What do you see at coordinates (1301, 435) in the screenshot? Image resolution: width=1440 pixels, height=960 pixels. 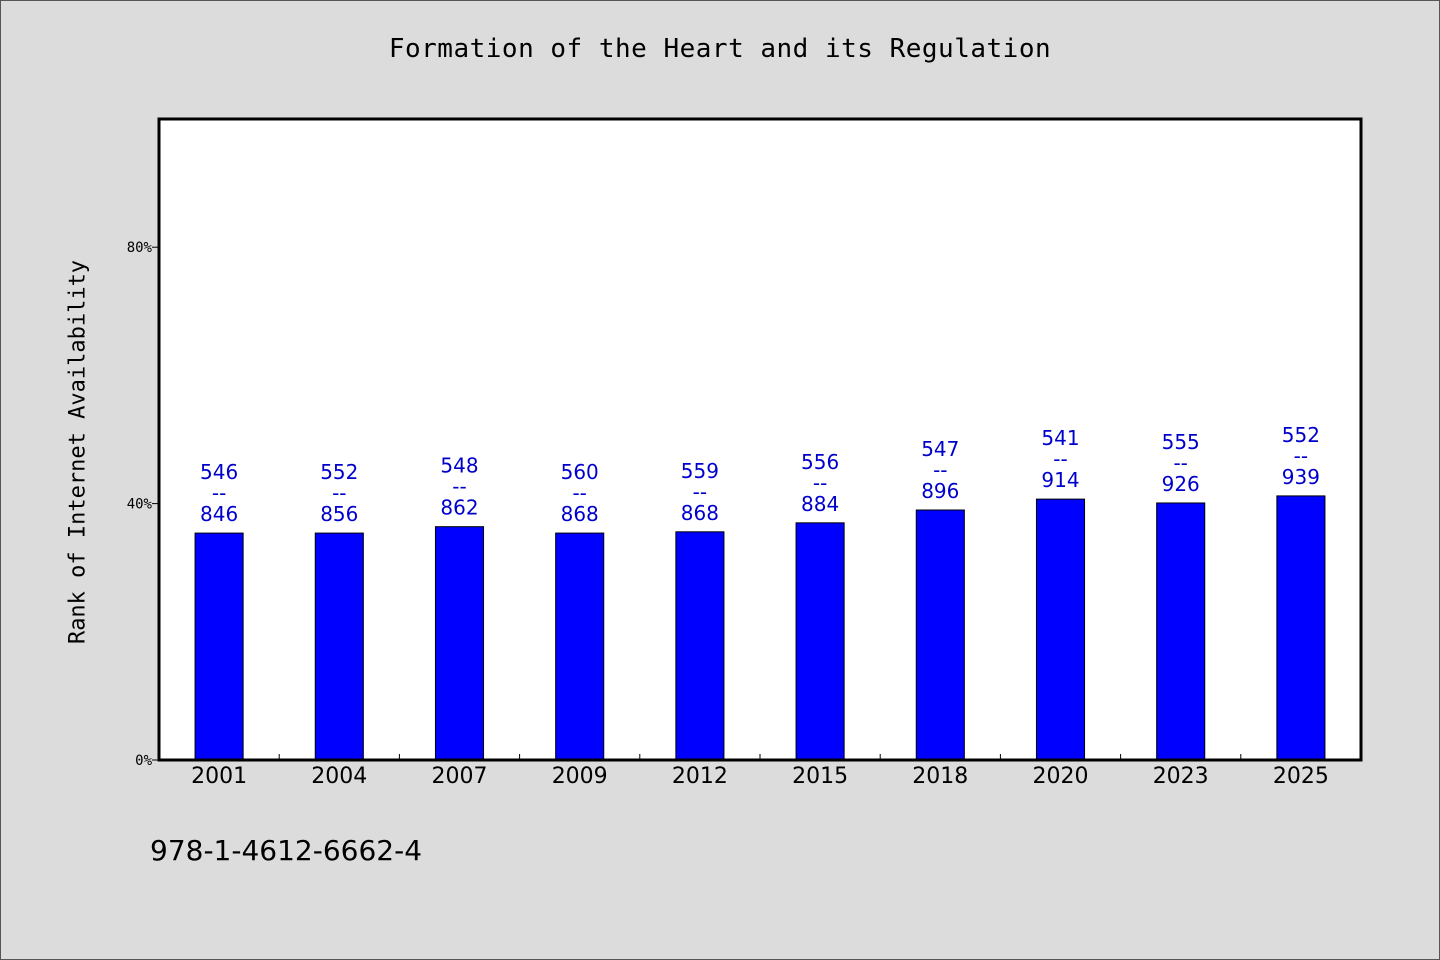 I see `data-label-2025-0: 552` at bounding box center [1301, 435].